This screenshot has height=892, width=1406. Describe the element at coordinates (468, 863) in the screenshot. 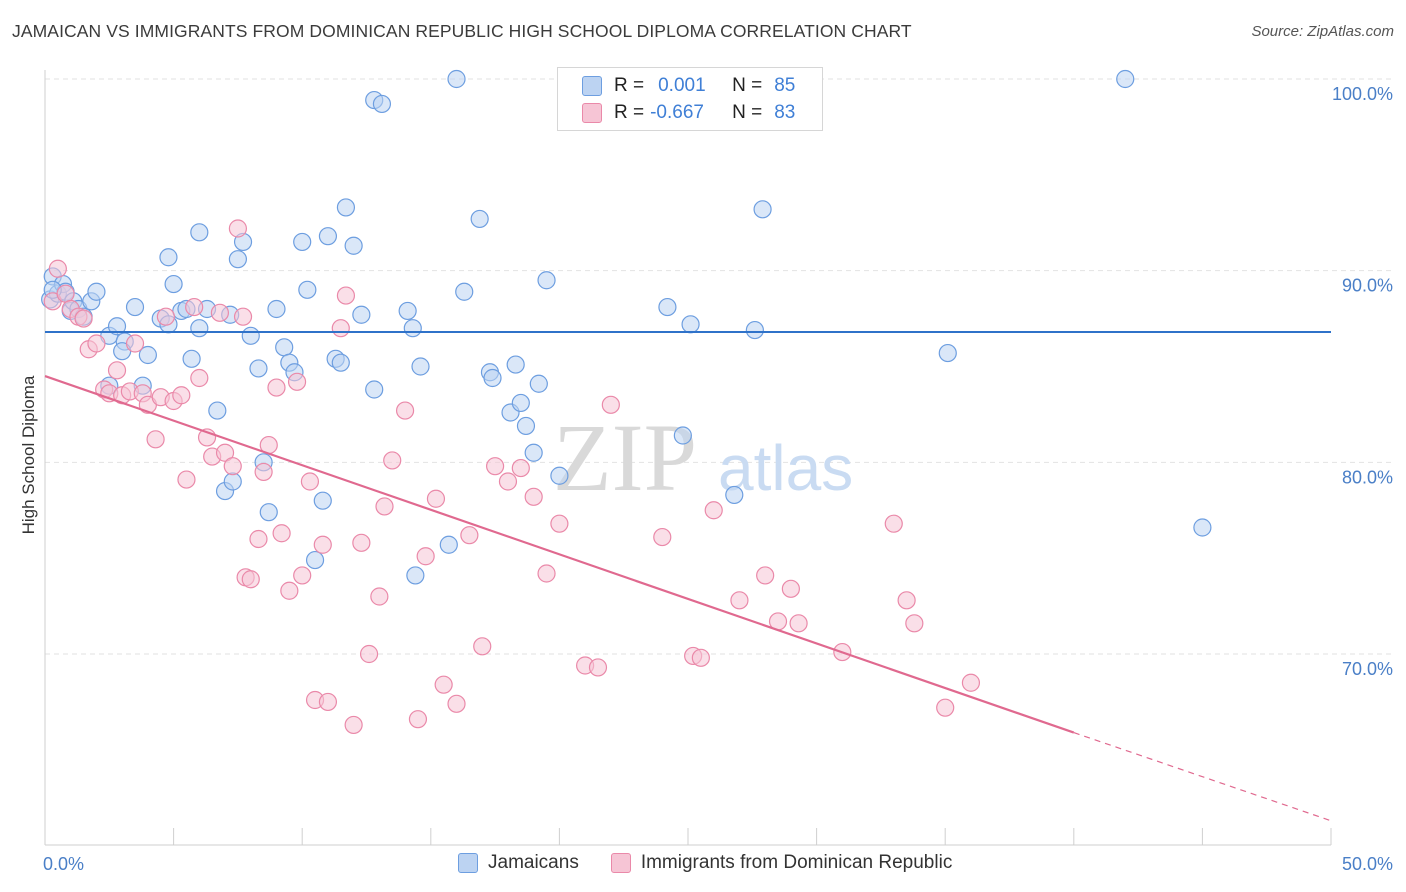

I see `legend-swatch-jamaicans` at that location.